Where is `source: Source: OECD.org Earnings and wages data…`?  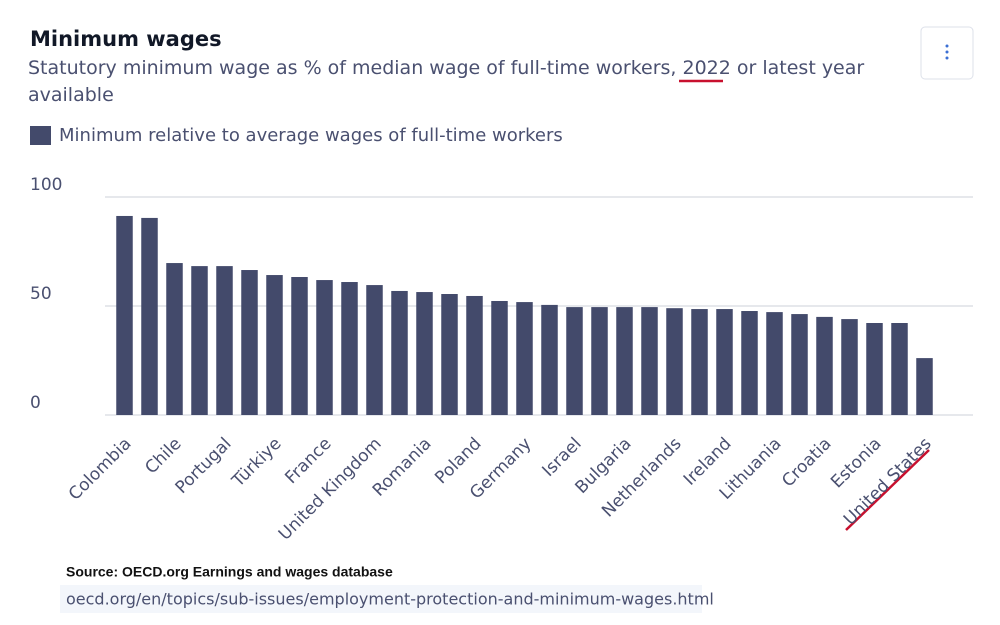
source: Source: OECD.org Earnings and wages data… is located at coordinates (229, 572).